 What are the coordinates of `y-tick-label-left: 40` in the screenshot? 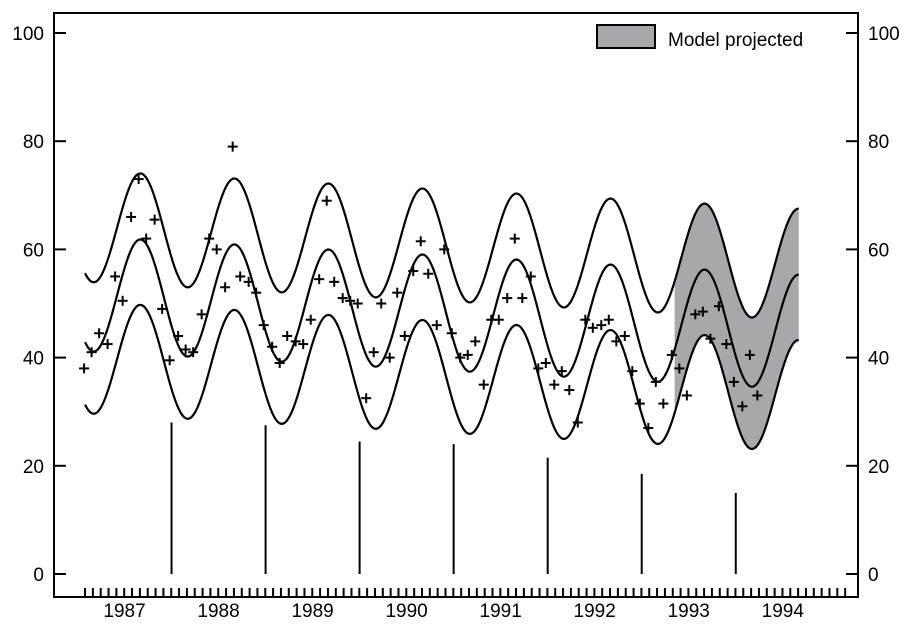 It's located at (33, 359).